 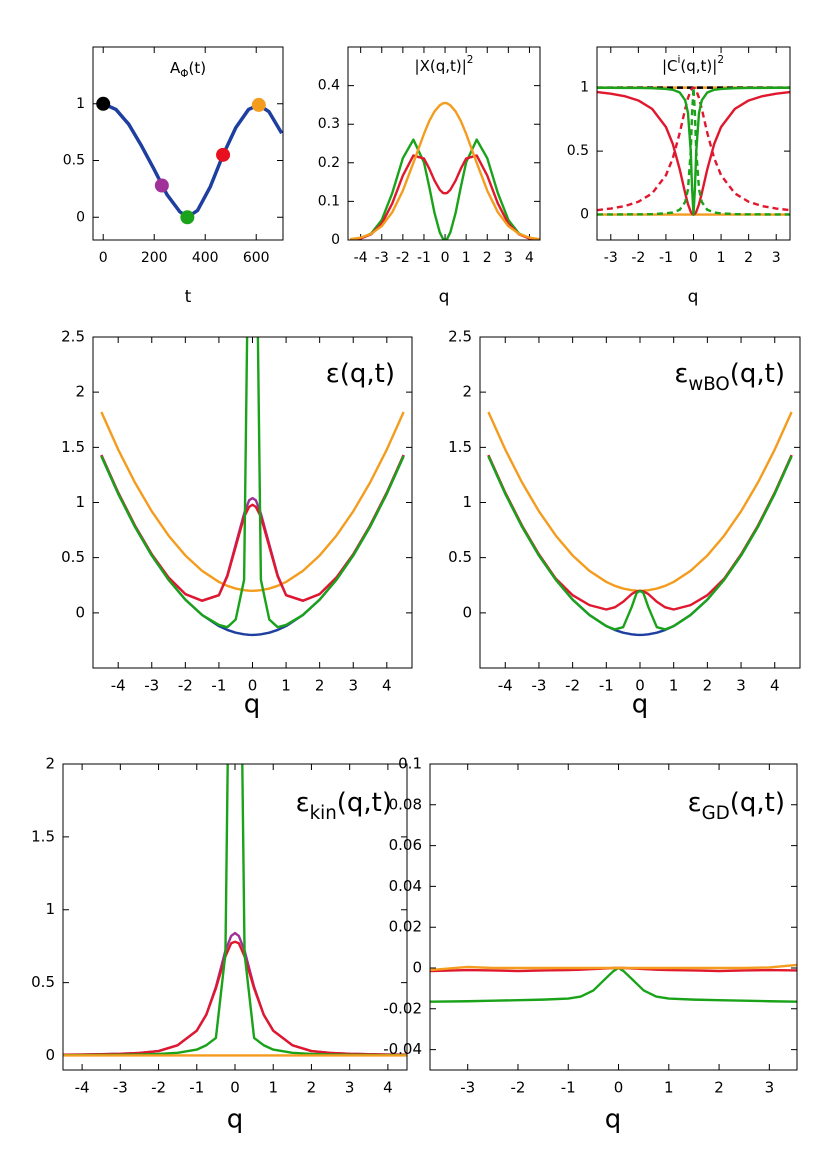 I want to click on y-tick-label: 0.02, so click(x=405, y=927).